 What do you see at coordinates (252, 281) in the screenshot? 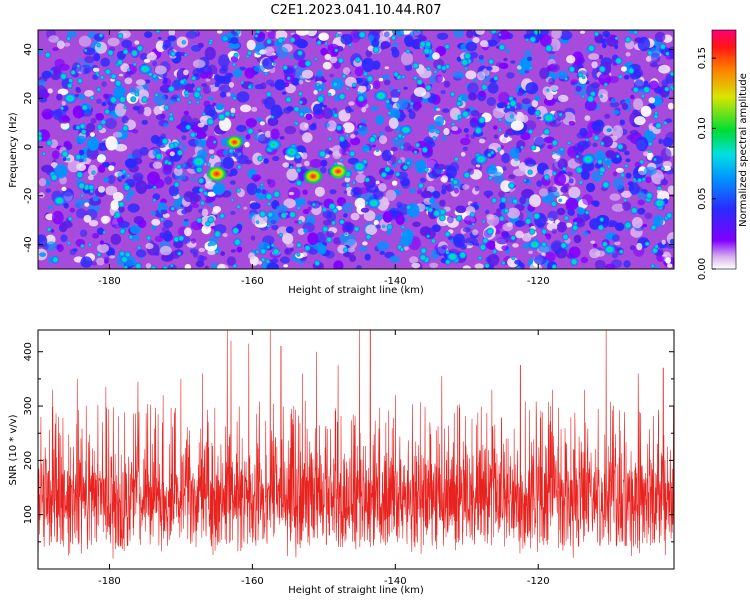
I see `spectrogram-x-tick-label: -160` at bounding box center [252, 281].